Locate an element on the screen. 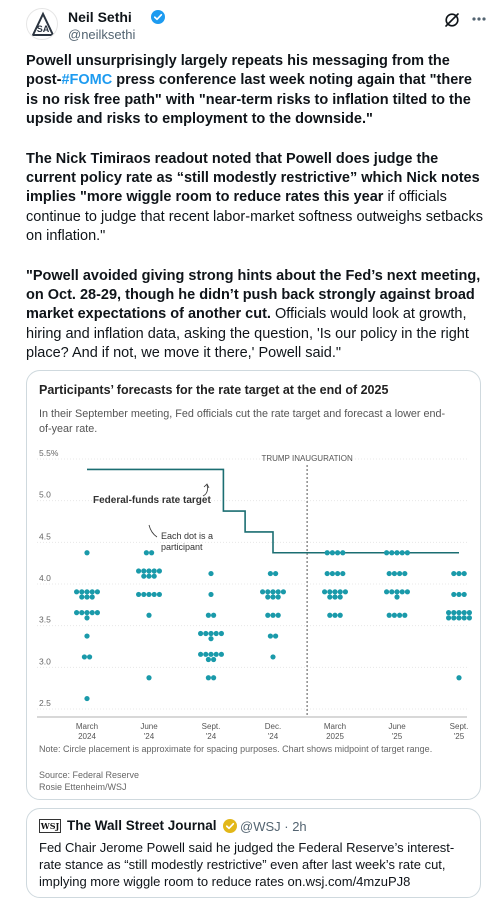  ffr-arrow is located at coordinates (205, 490).